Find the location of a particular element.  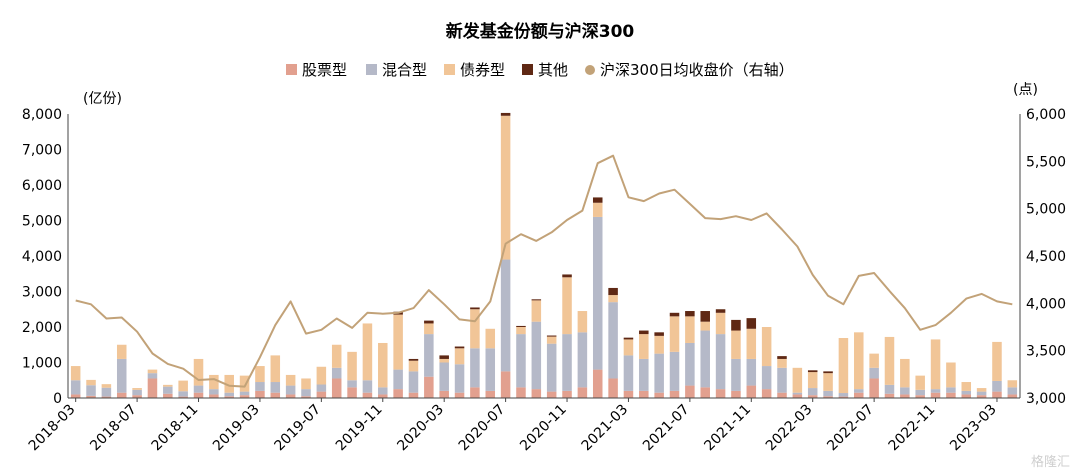

right-axis-unit: (点) is located at coordinates (1025, 90).